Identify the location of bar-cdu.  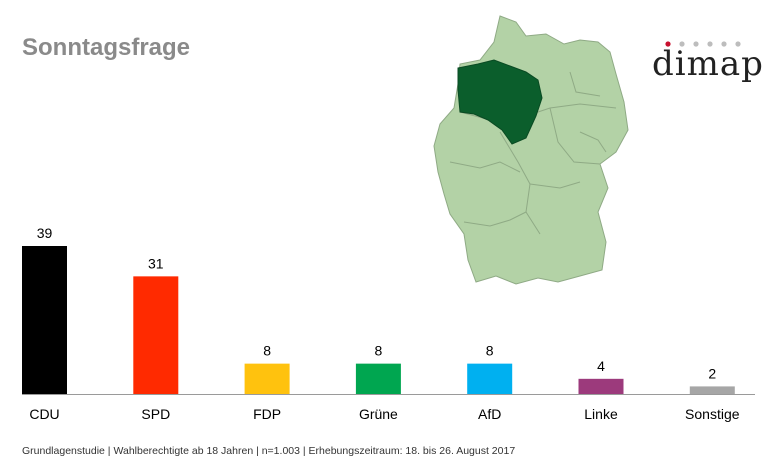
(44, 320).